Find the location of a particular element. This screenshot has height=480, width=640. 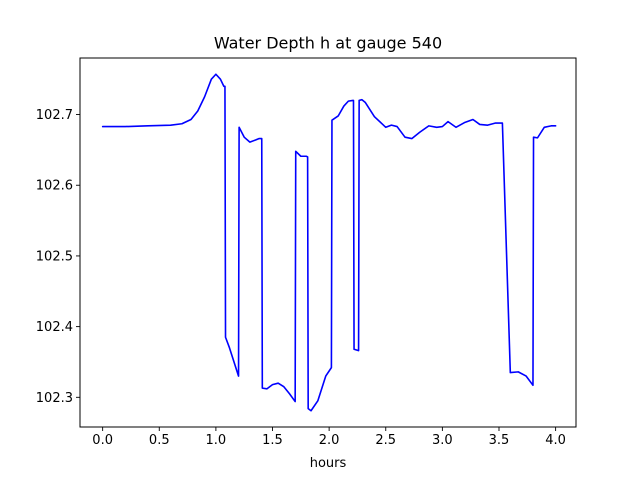

x-tick-label: 3.5 is located at coordinates (499, 440).